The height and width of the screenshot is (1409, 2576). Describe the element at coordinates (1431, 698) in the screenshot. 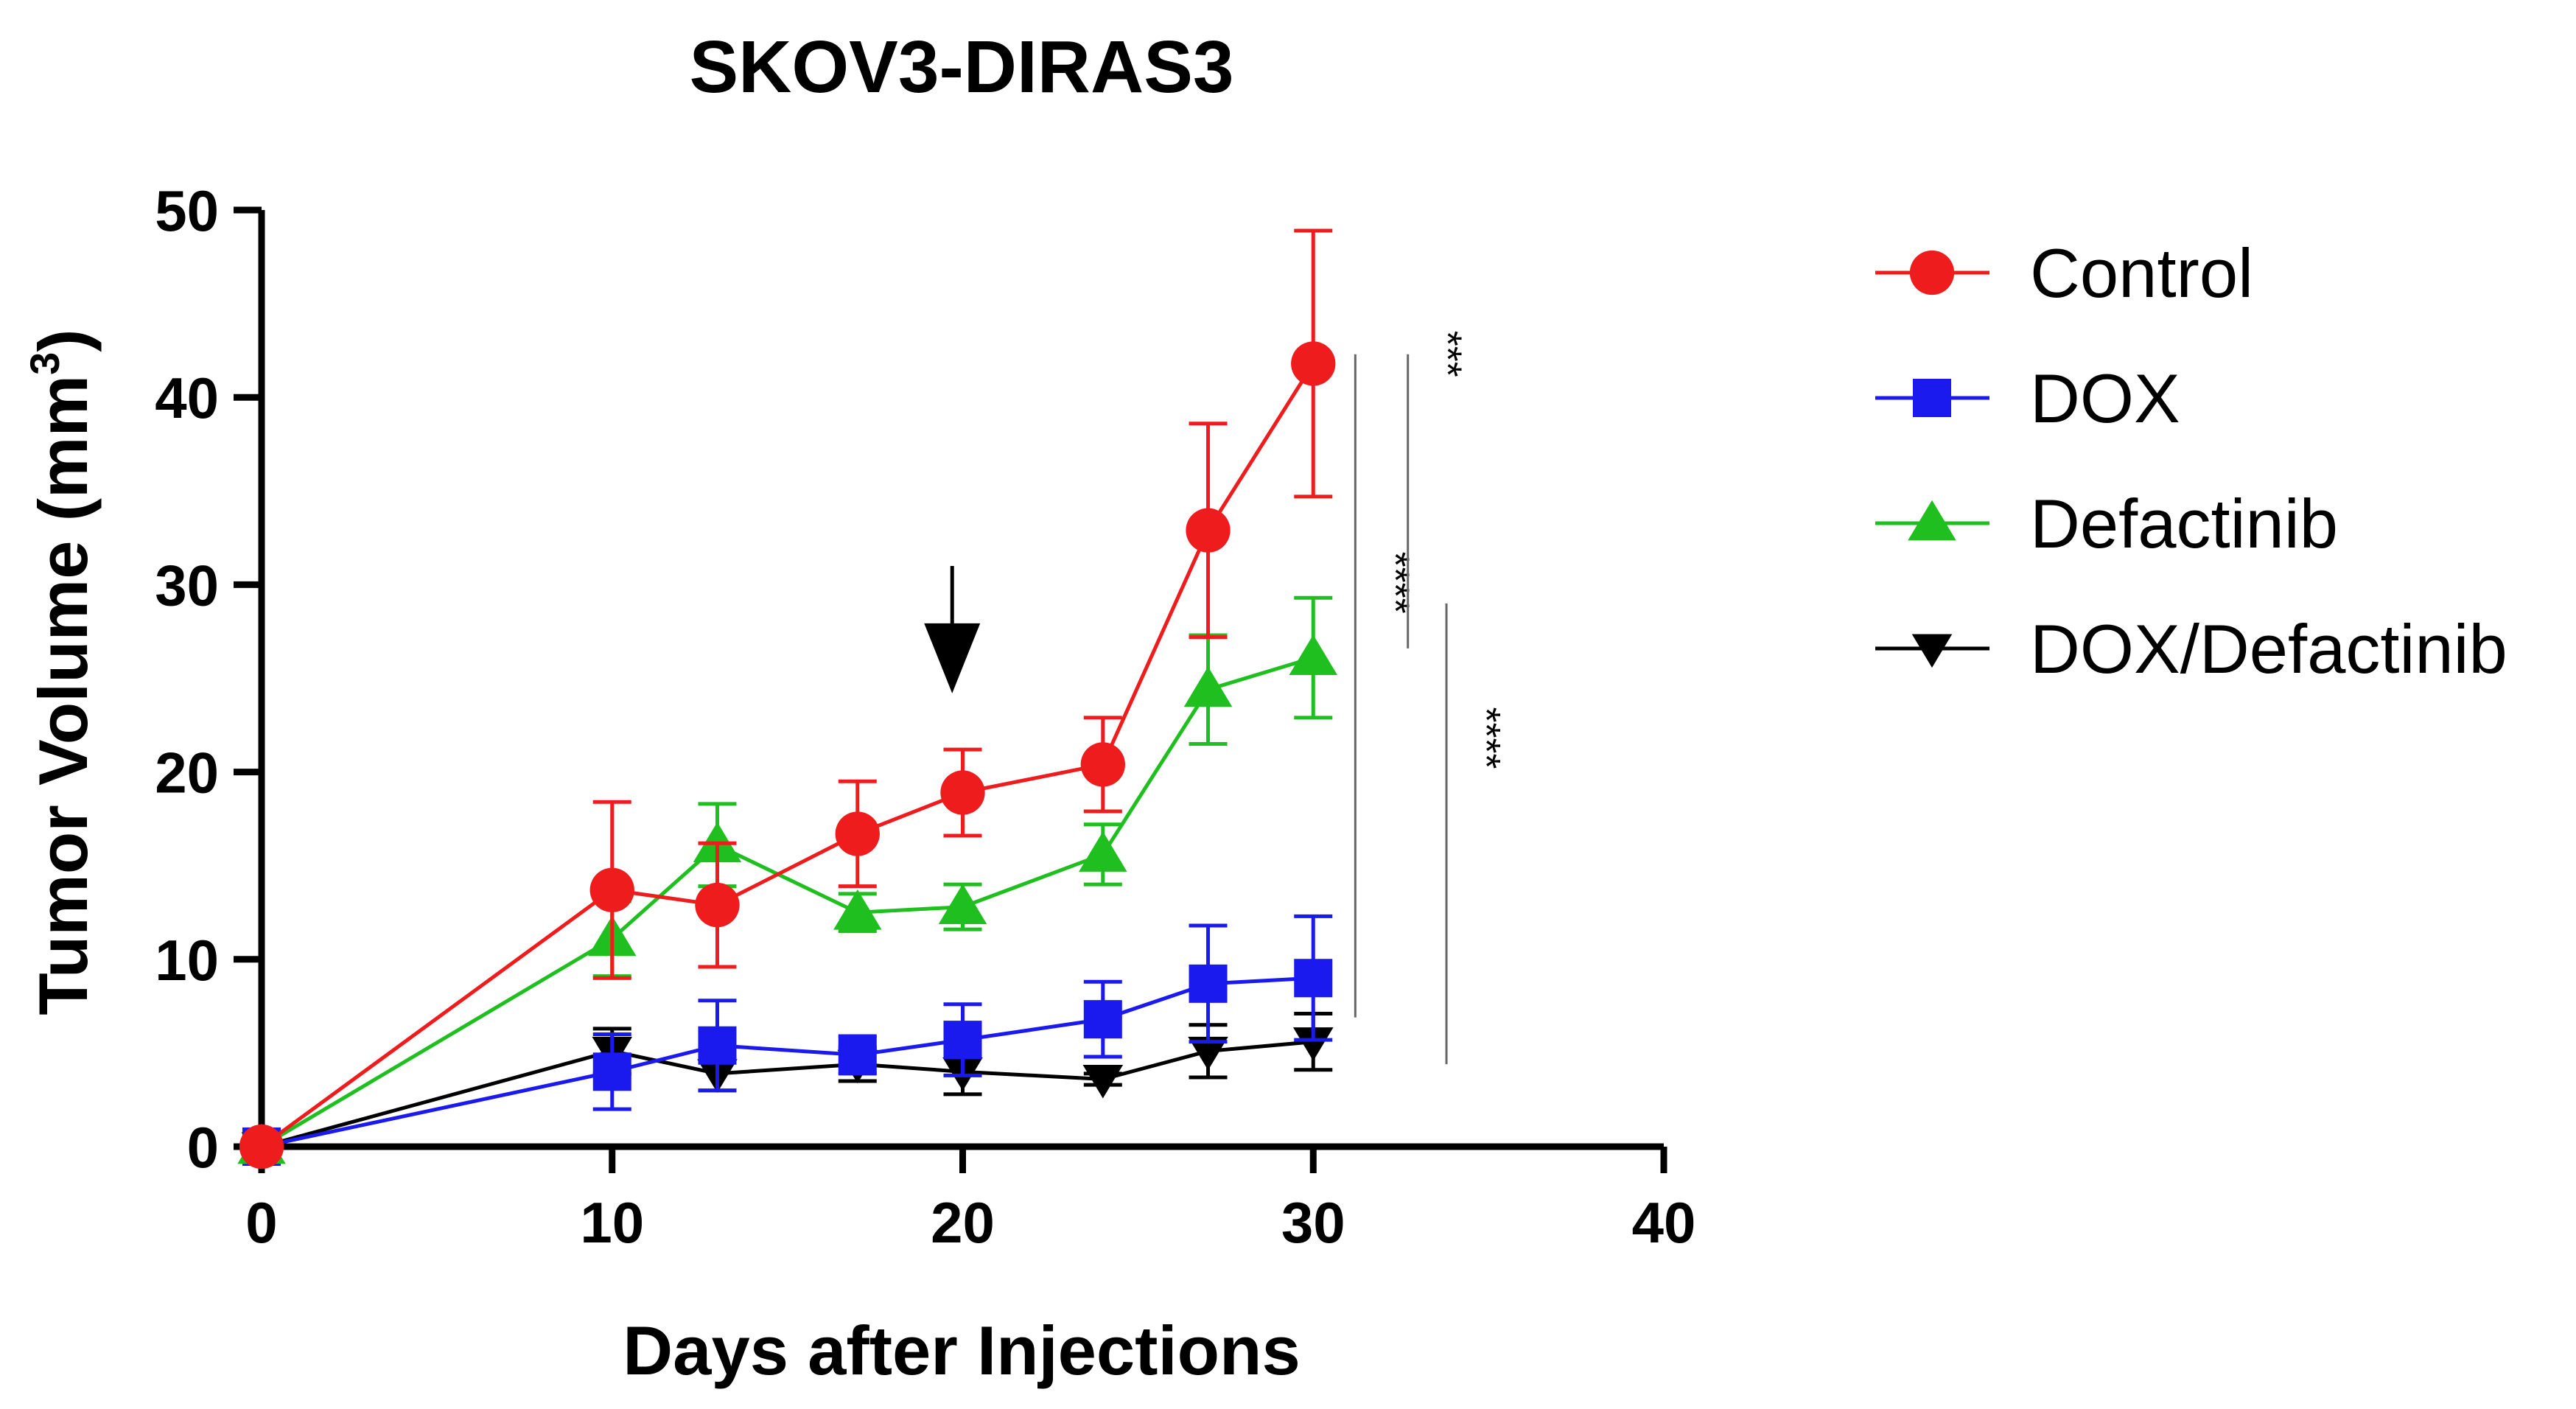

I see `significance-brackets: ***********` at that location.